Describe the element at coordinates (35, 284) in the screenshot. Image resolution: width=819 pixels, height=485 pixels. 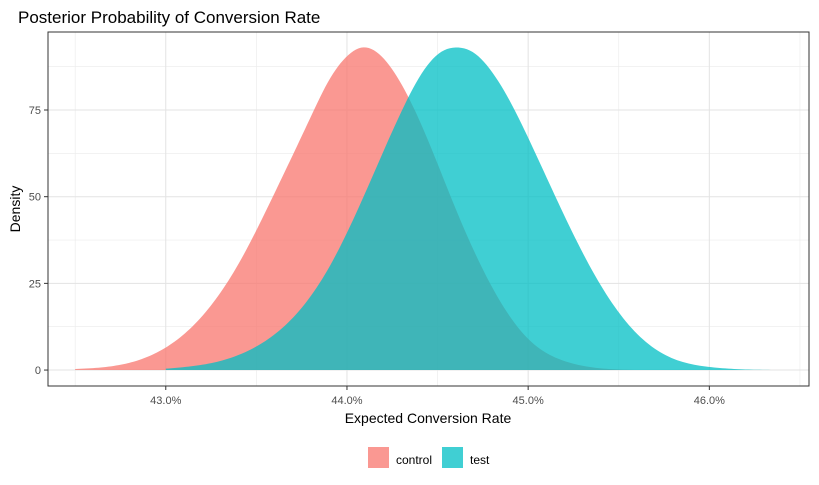
I see `y-tick-label: 25` at that location.